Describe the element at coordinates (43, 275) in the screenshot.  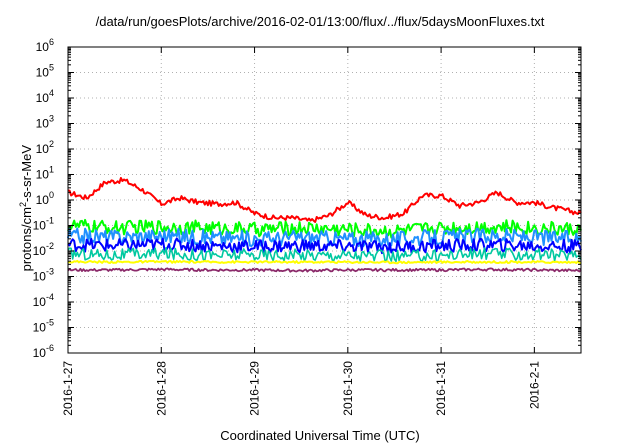
I see `y-tick-label: 10⁻³` at that location.